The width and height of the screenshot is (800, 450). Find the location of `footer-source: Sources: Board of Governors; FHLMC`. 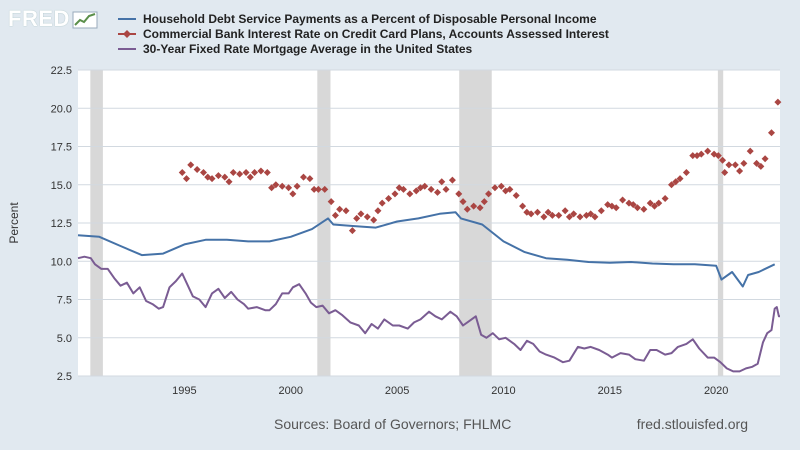

footer-source: Sources: Board of Governors; FHLMC is located at coordinates (393, 424).